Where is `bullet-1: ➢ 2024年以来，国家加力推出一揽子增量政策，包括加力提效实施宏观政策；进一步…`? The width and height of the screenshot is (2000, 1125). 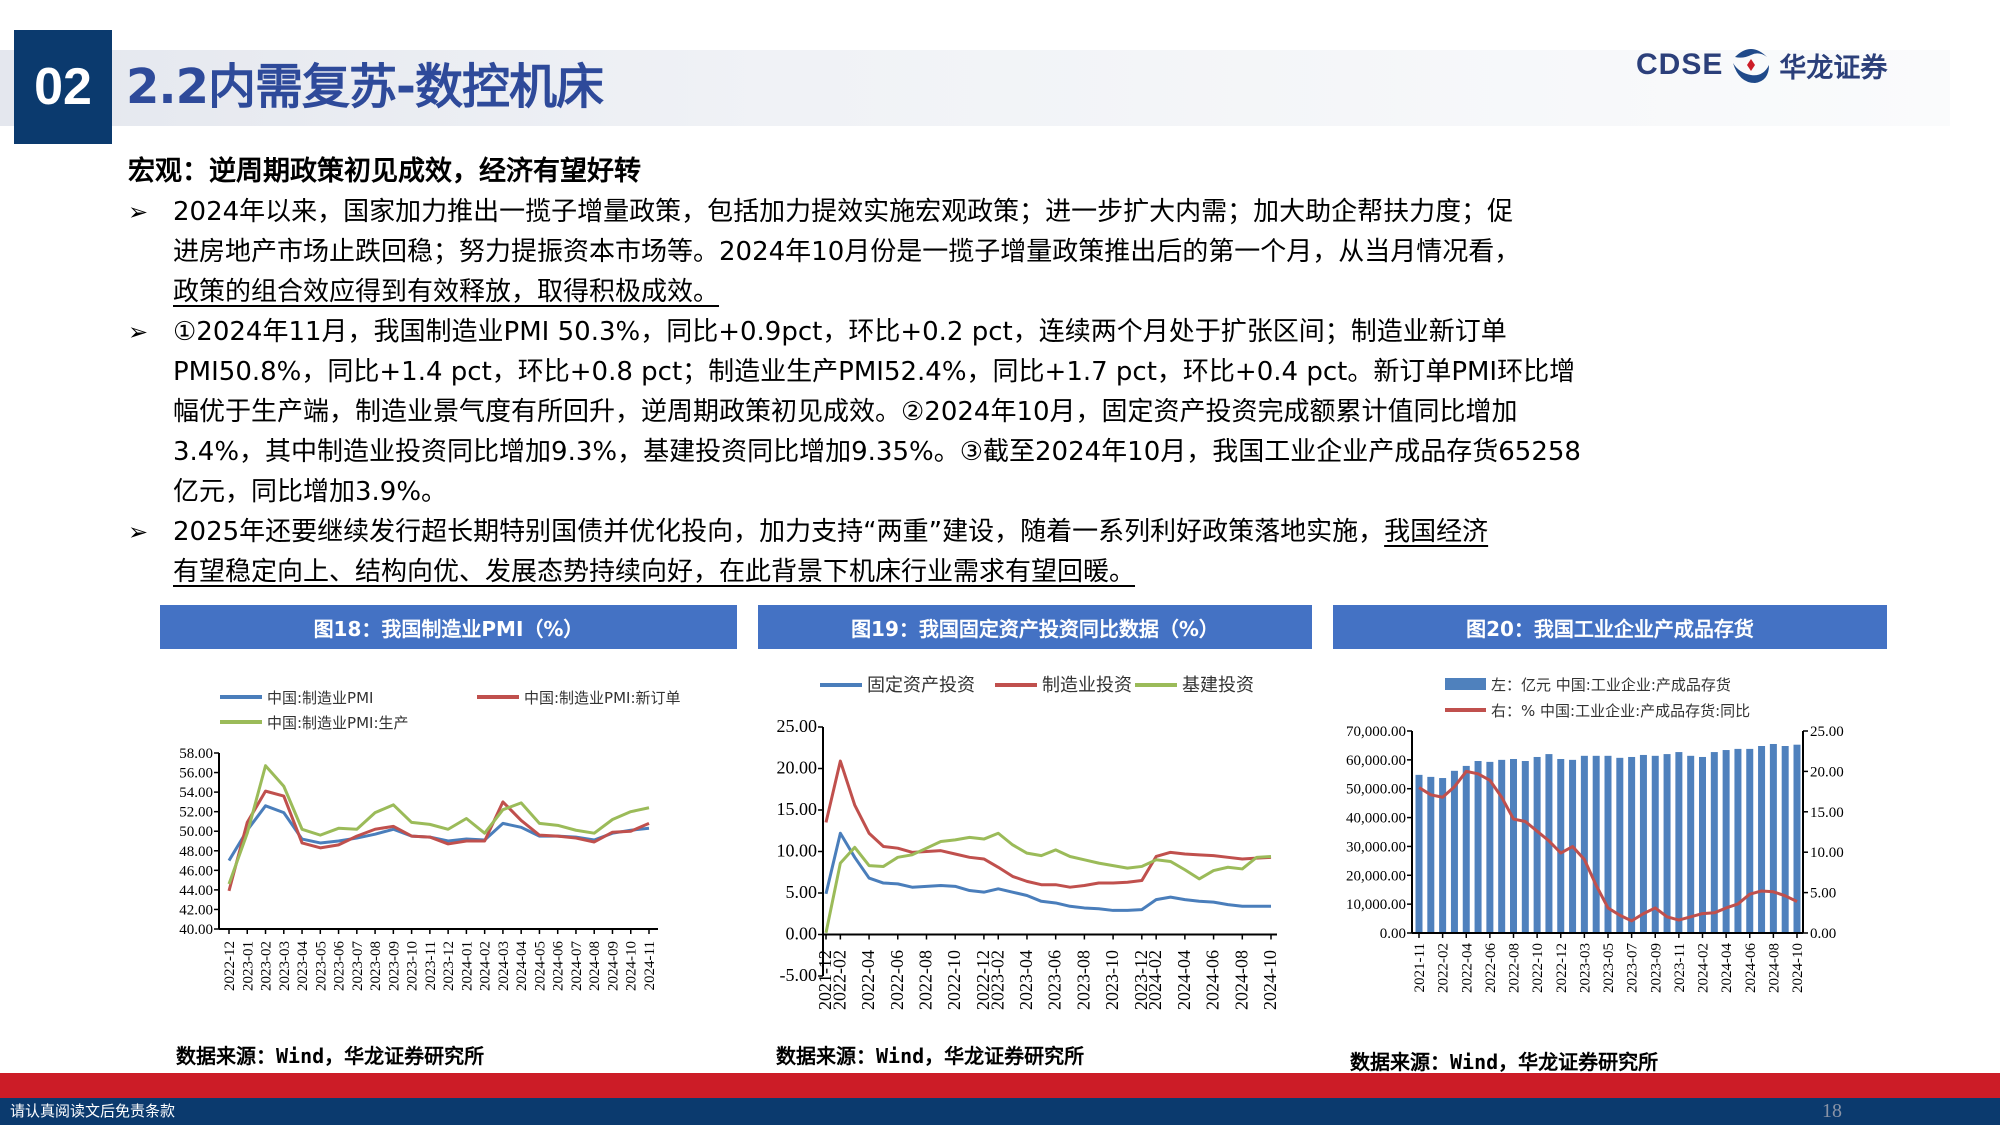 bullet-1: ➢ 2024年以来，国家加力推出一揽子增量政策，包括加力提效实施宏观政策；进一步… is located at coordinates (1008, 252).